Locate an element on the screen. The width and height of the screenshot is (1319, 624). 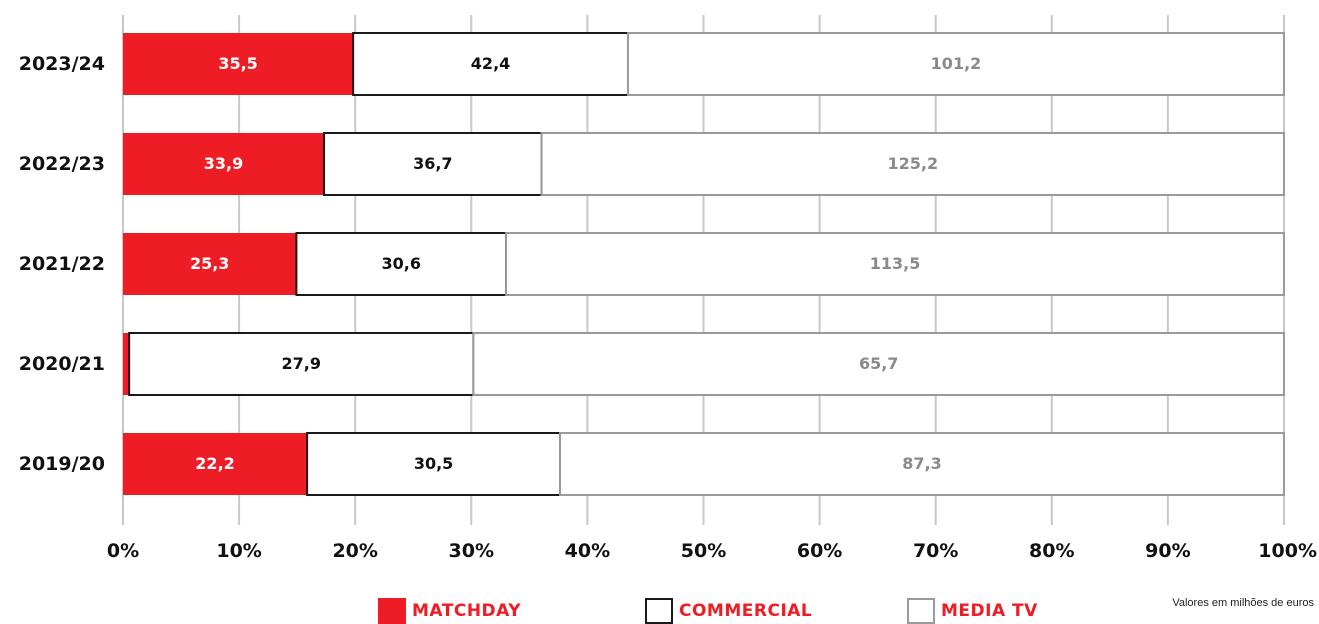
data-label: 33,9 is located at coordinates (223, 163).